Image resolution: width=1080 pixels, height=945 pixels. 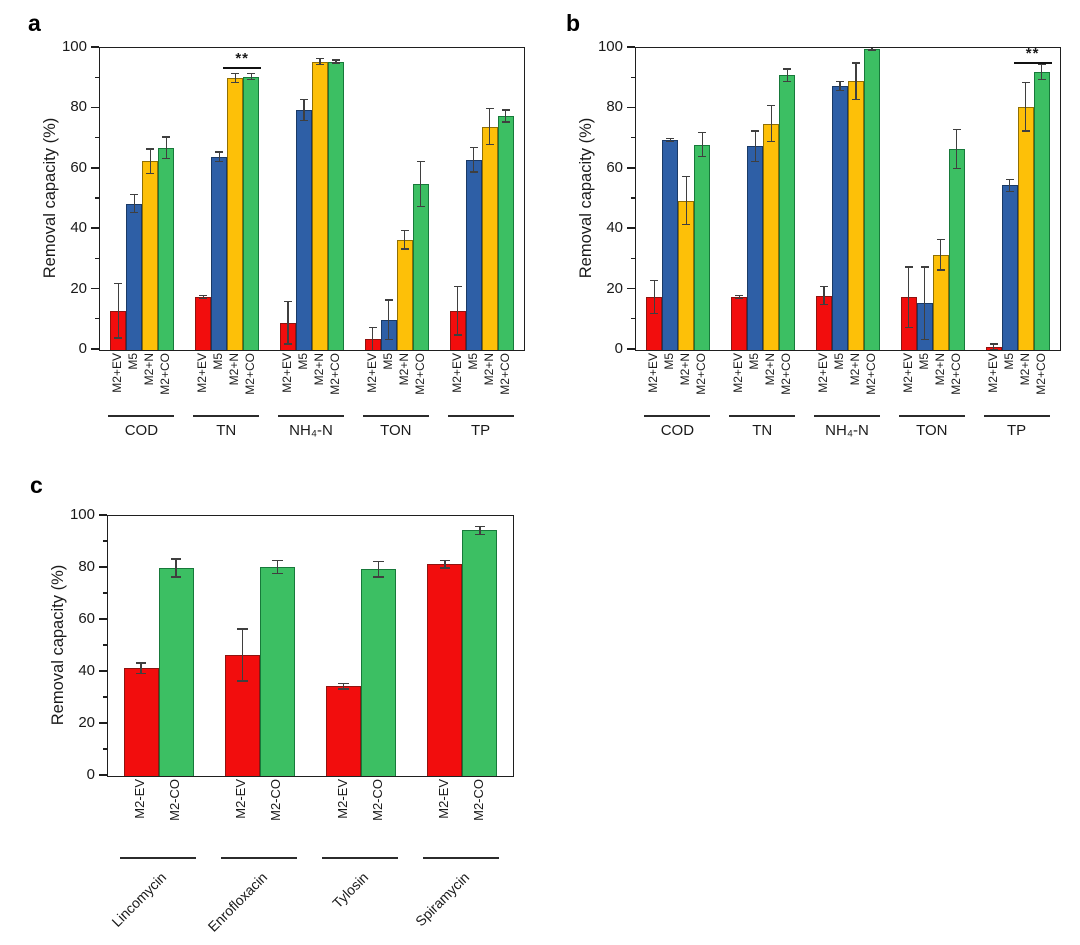 What do you see at coordinates (134, 276) in the screenshot?
I see `bar-M5-COD` at bounding box center [134, 276].